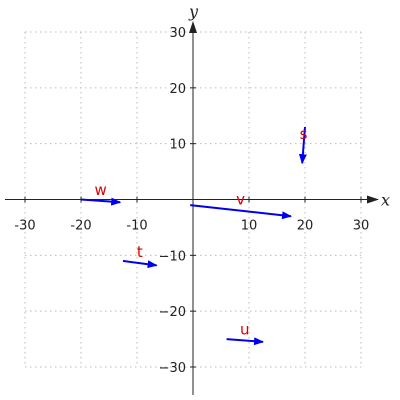  Describe the element at coordinates (177, 145) in the screenshot. I see `y-tick-label: 10` at that location.